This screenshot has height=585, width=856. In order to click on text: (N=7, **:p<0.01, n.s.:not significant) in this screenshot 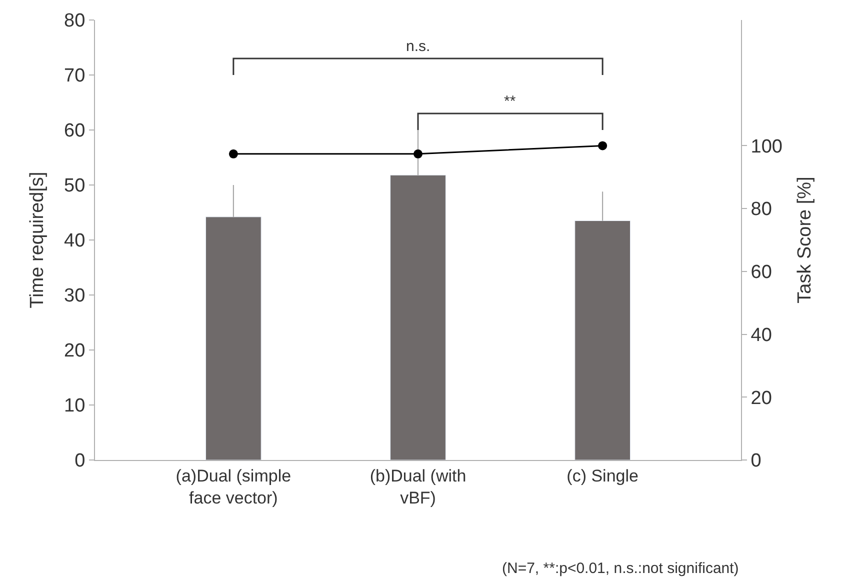, I will do `click(620, 568)`.